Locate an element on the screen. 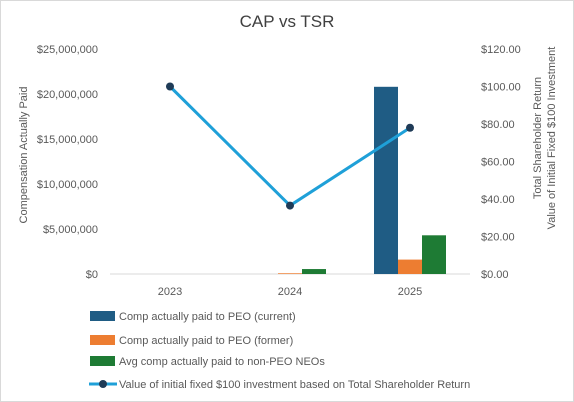  x-tick-label: 2023 is located at coordinates (170, 292).